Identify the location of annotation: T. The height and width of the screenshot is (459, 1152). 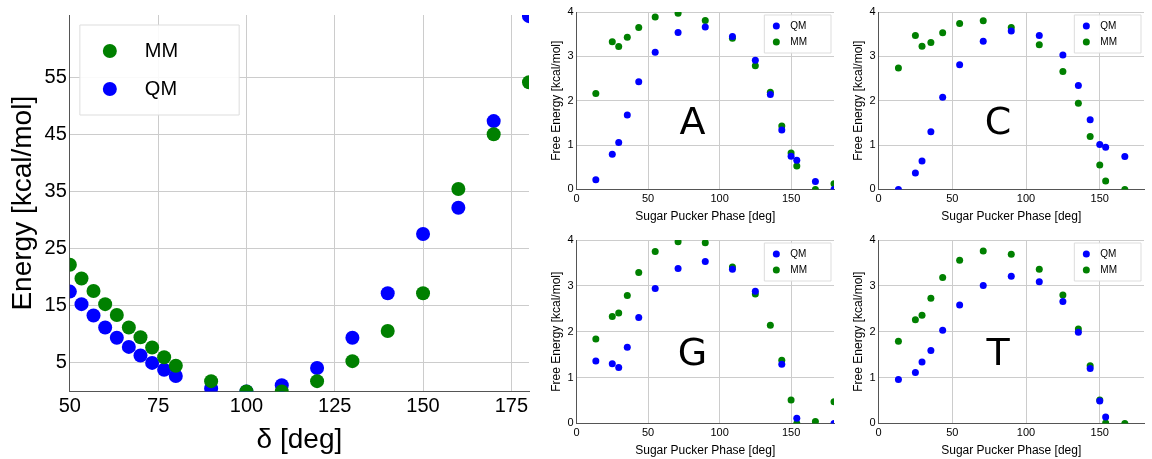
(998, 352).